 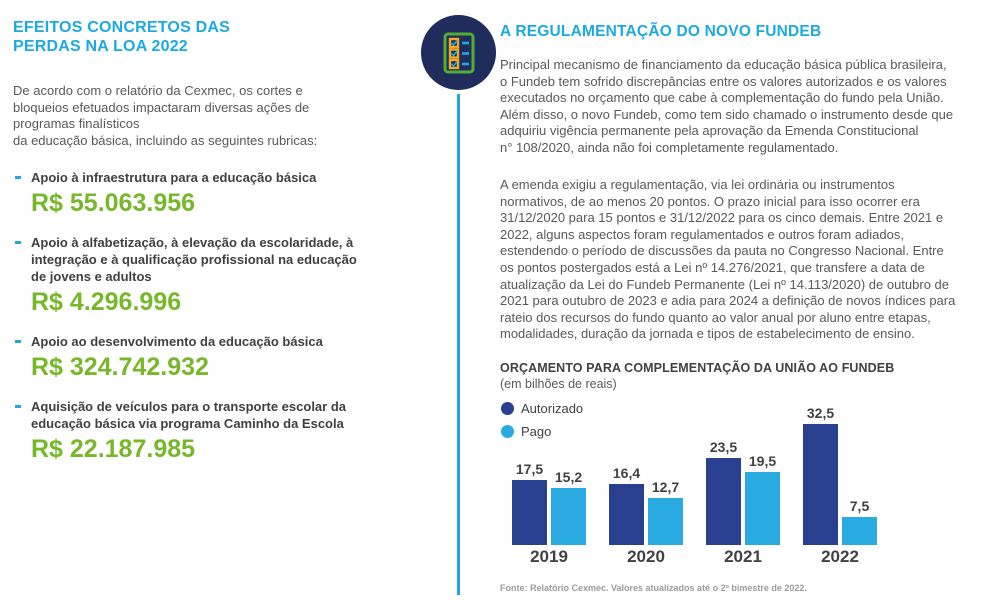 I want to click on checklist-clipboard-icon, so click(x=458, y=52).